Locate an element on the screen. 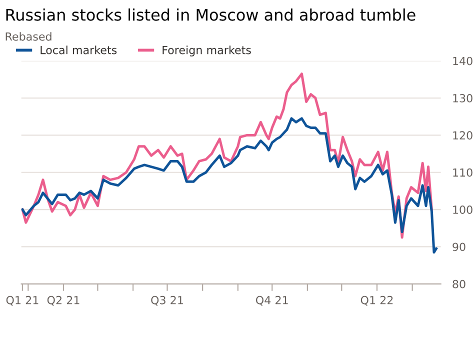 The image size is (474, 338). y-tick-label: 90 is located at coordinates (459, 247).